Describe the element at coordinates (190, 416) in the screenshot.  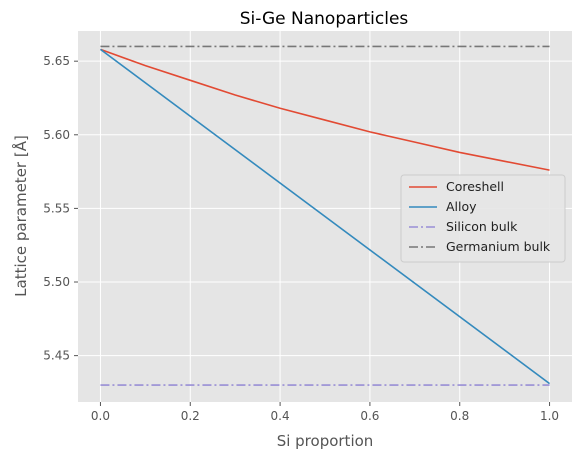
I see `x-tick-label: 0.2` at that location.